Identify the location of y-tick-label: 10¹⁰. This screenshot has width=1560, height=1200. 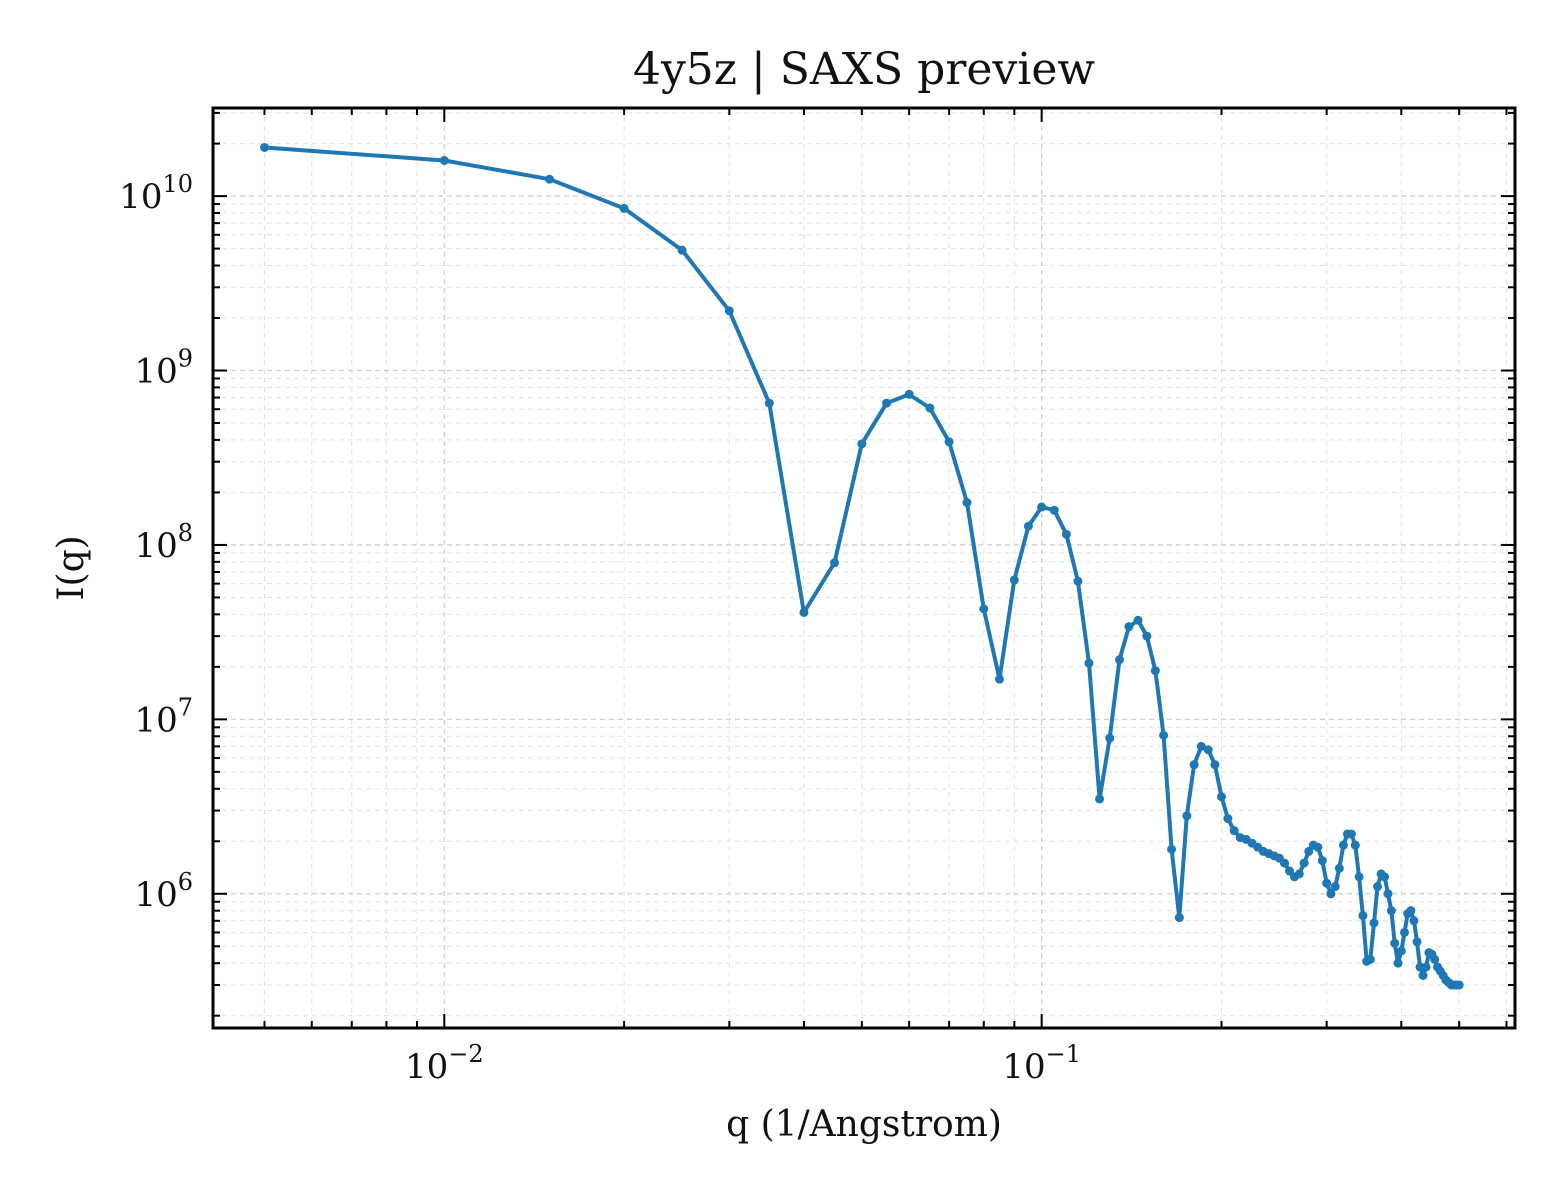
(156, 193).